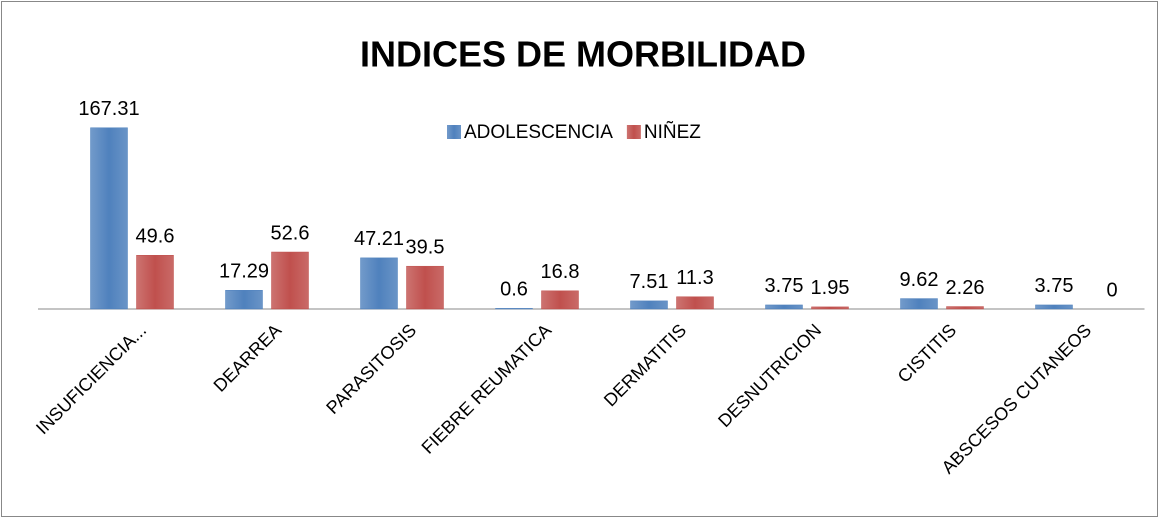  Describe the element at coordinates (155, 237) in the screenshot. I see `data-label: 49.6` at that location.